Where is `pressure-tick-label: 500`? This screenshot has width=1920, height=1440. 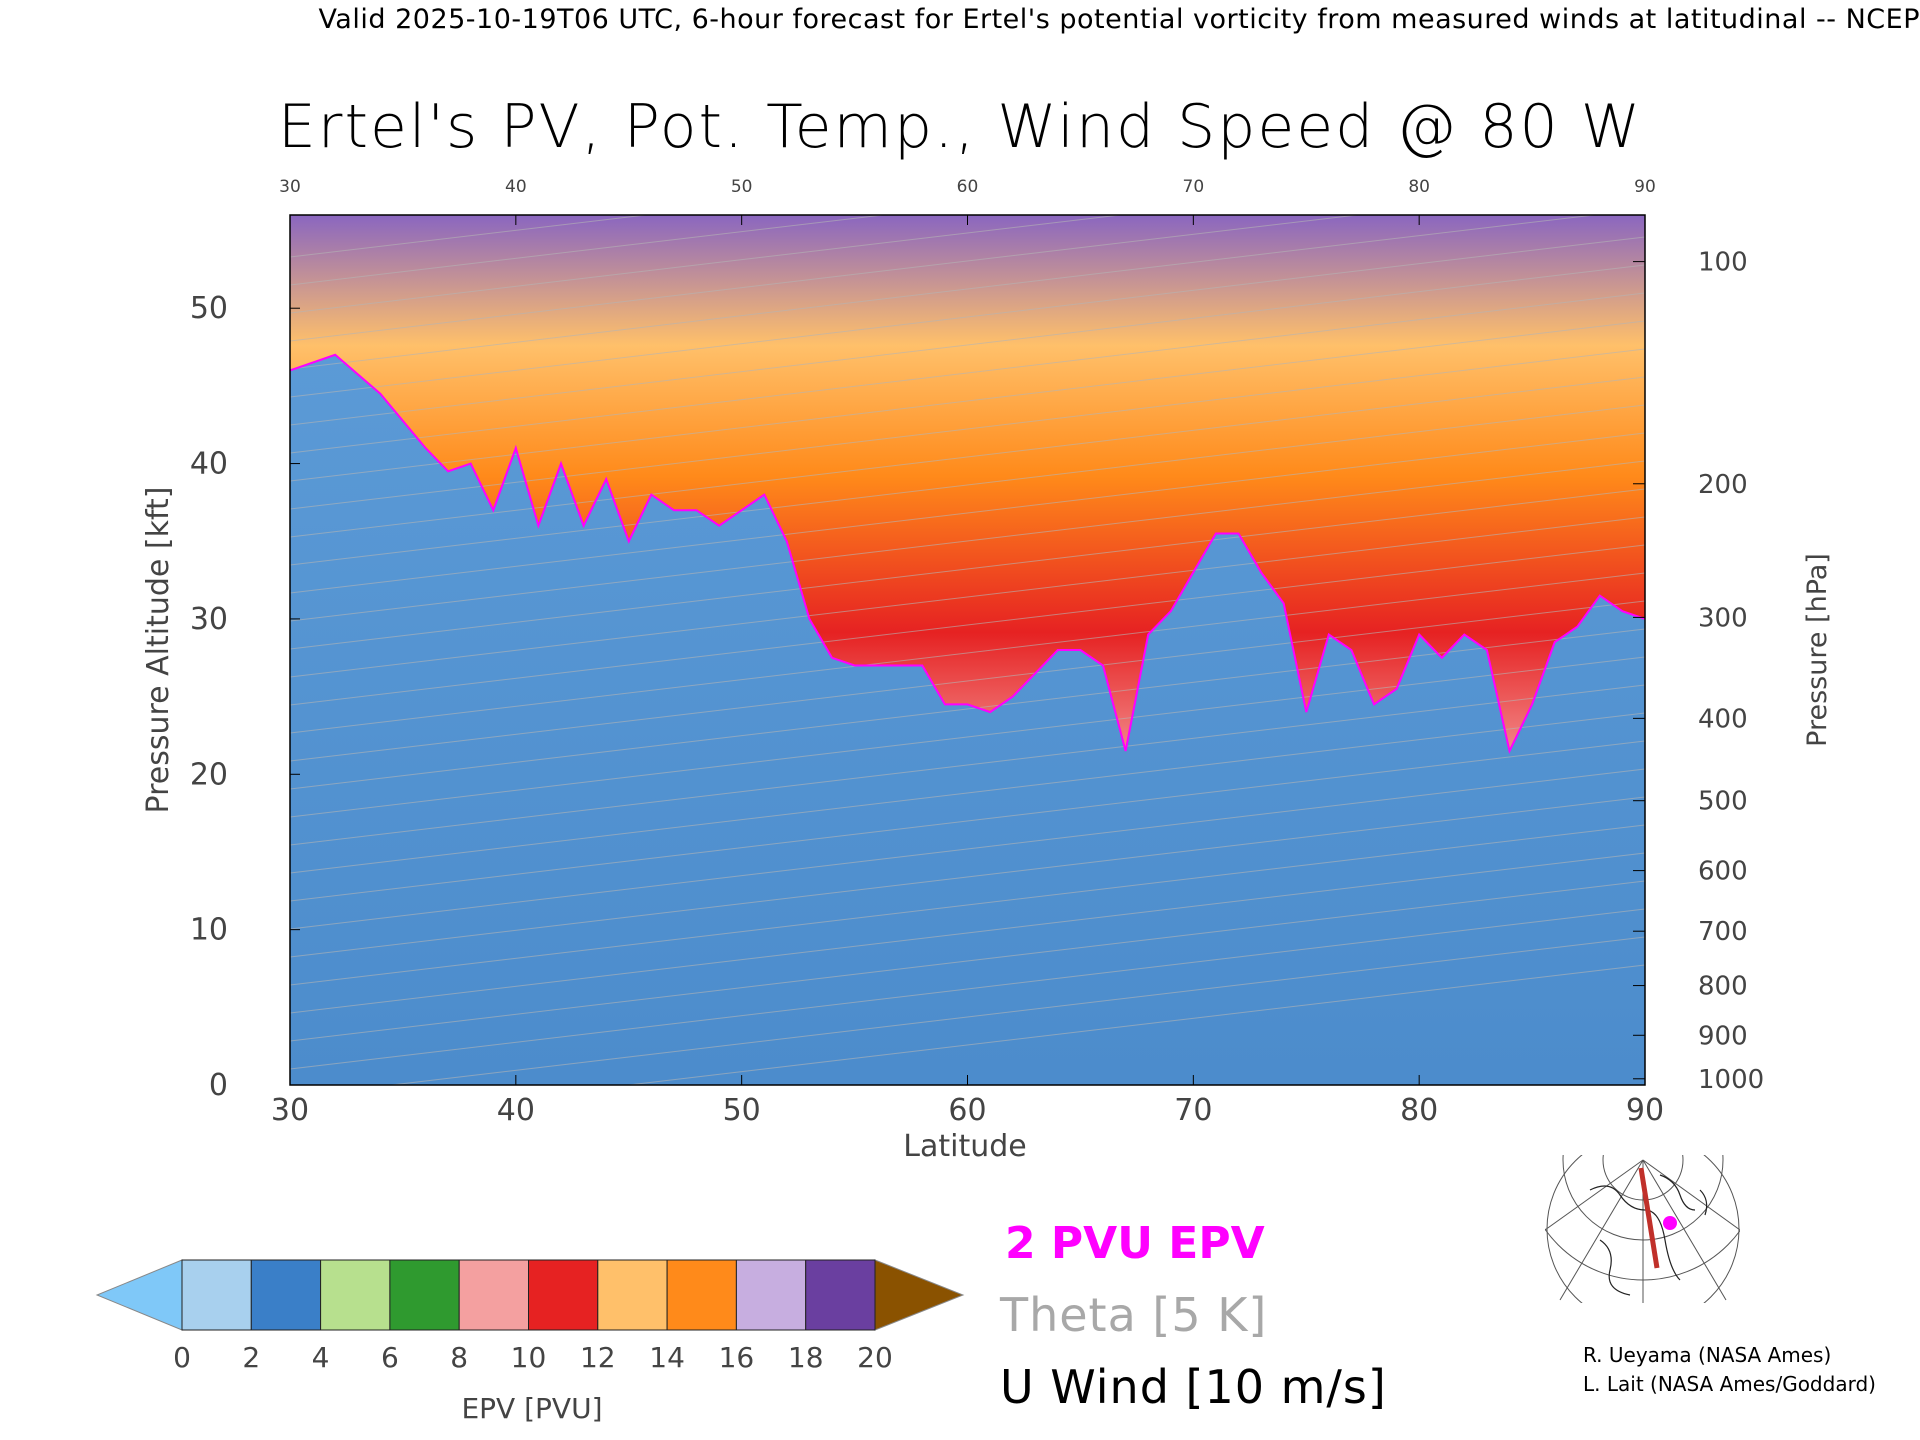
pressure-tick-label: 500 is located at coordinates (1723, 802).